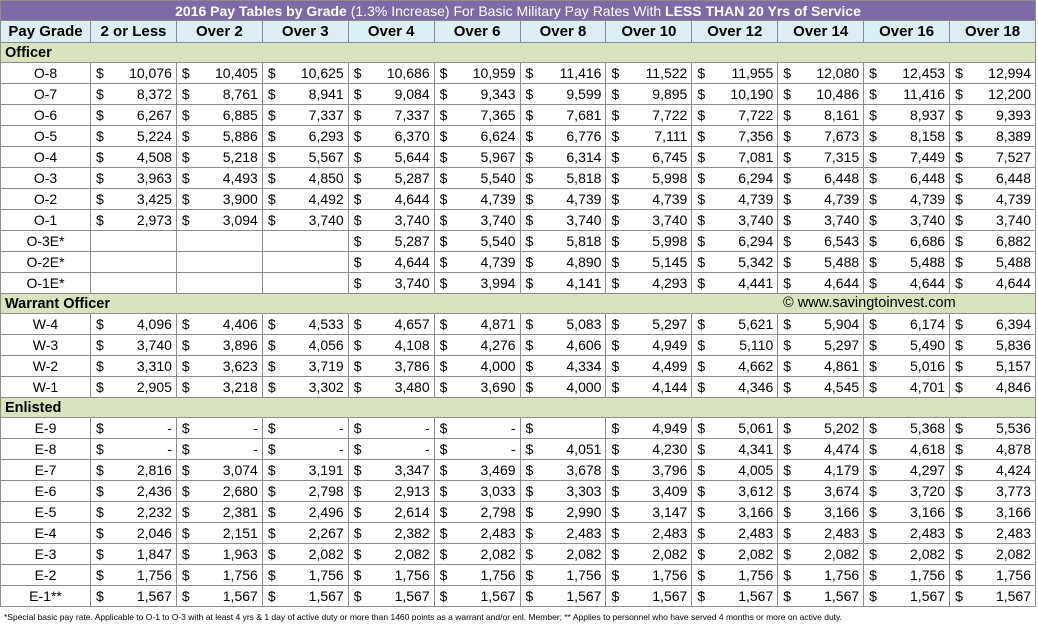 Image resolution: width=1038 pixels, height=630 pixels. I want to click on pay-cell: $5,145, so click(649, 262).